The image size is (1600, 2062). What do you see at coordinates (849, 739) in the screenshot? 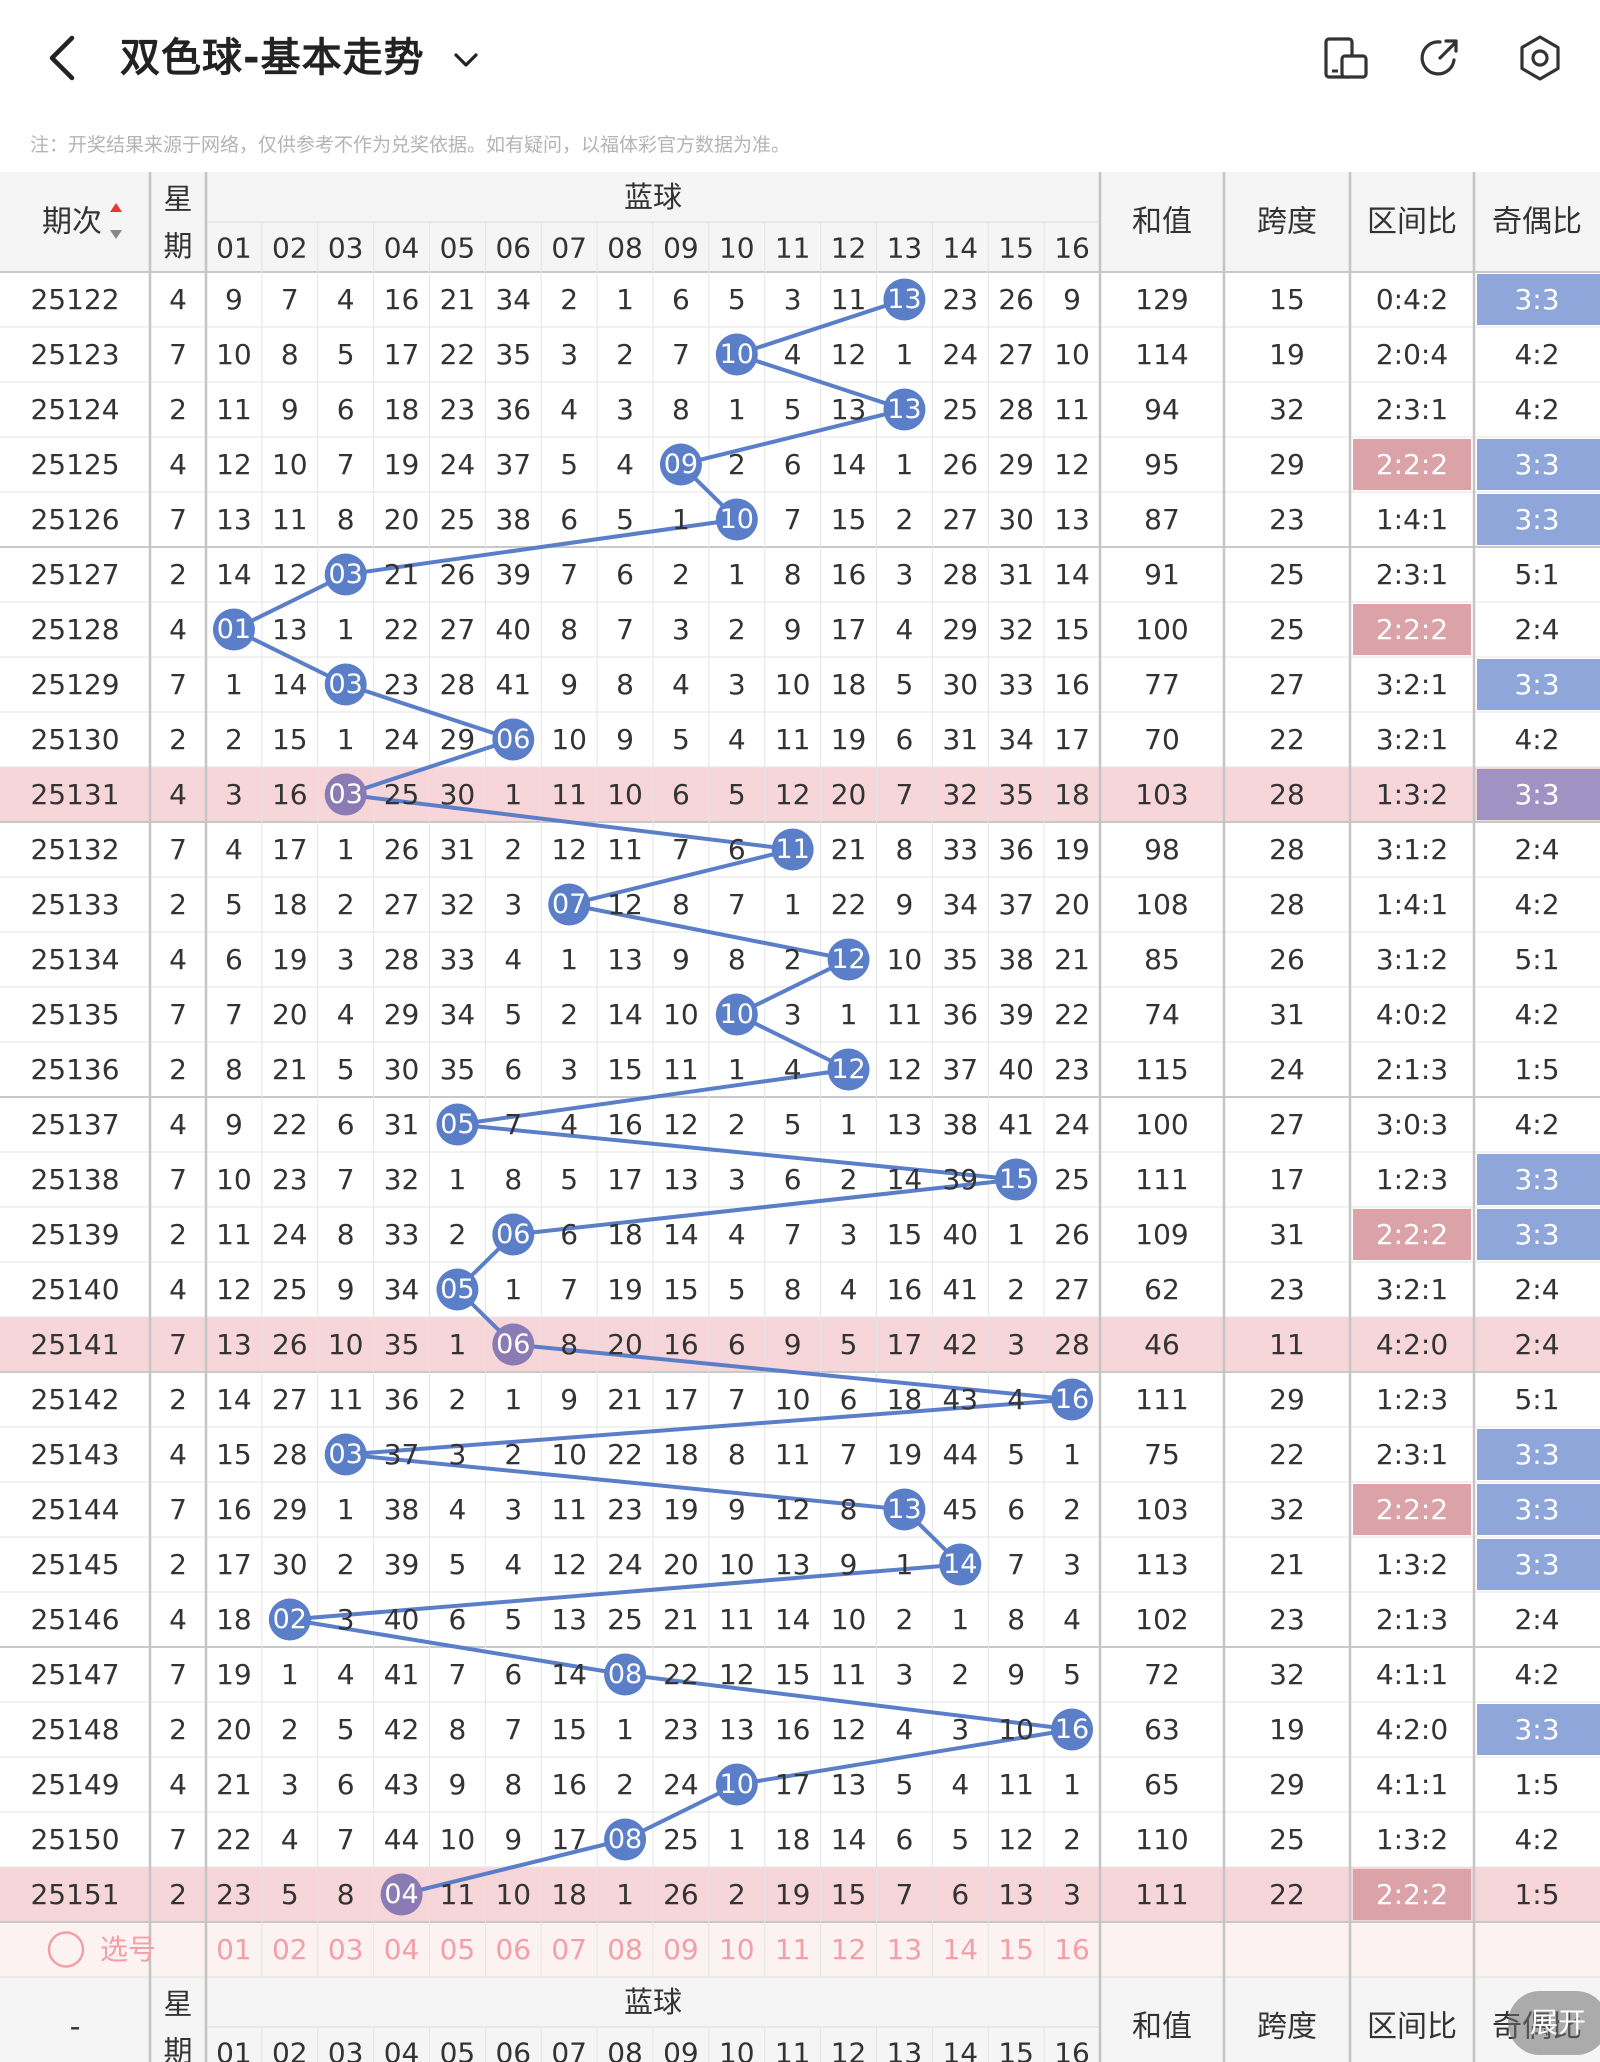
I see `cell-miss: 19` at bounding box center [849, 739].